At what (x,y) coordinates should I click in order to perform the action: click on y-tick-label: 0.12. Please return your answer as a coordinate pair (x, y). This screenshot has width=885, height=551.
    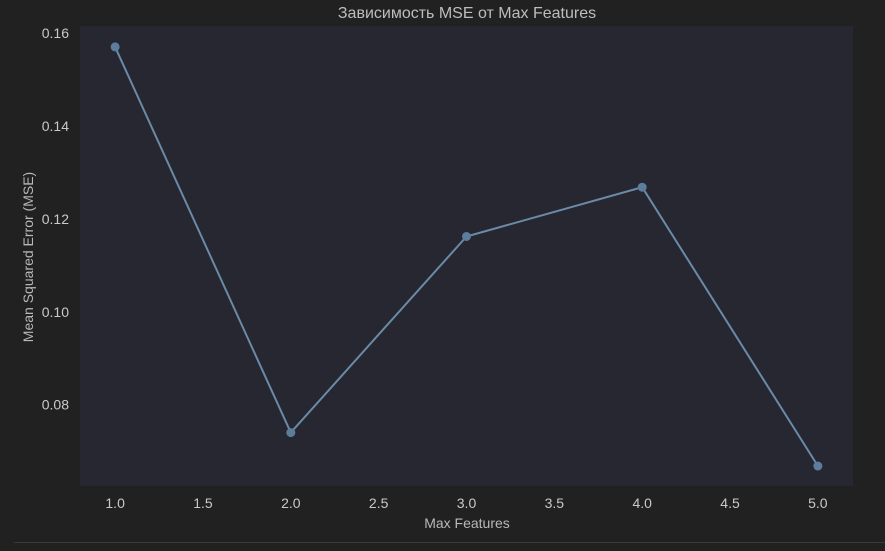
    Looking at the image, I should click on (55, 219).